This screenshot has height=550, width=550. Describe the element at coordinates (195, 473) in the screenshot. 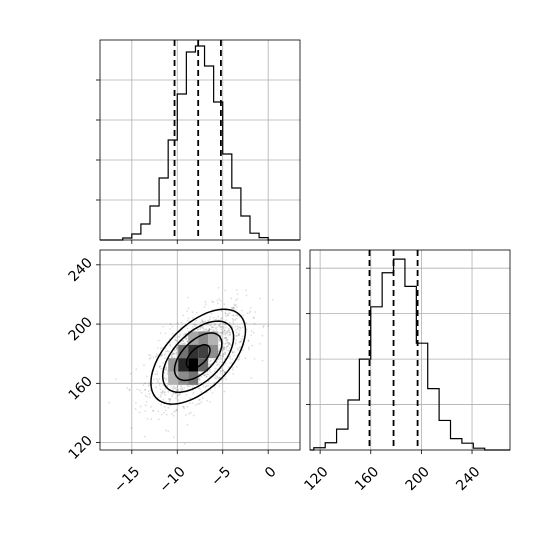

I see `density-x-ticks: −15 −10 −5 0` at that location.